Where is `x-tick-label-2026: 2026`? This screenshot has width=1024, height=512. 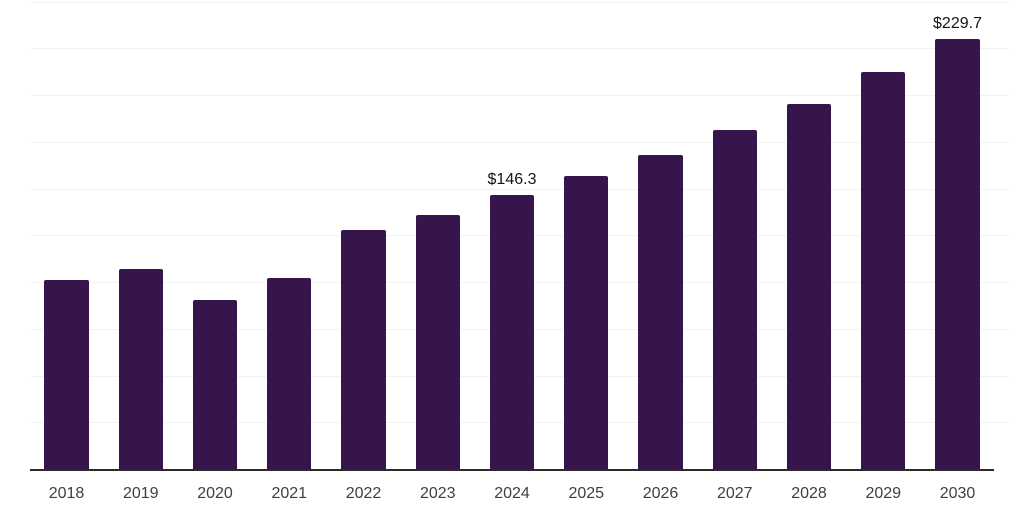
x-tick-label-2026: 2026 is located at coordinates (660, 493).